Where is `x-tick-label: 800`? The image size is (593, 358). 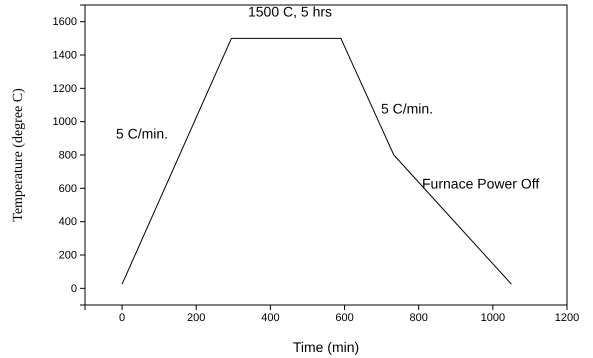 x-tick-label: 800 is located at coordinates (419, 318).